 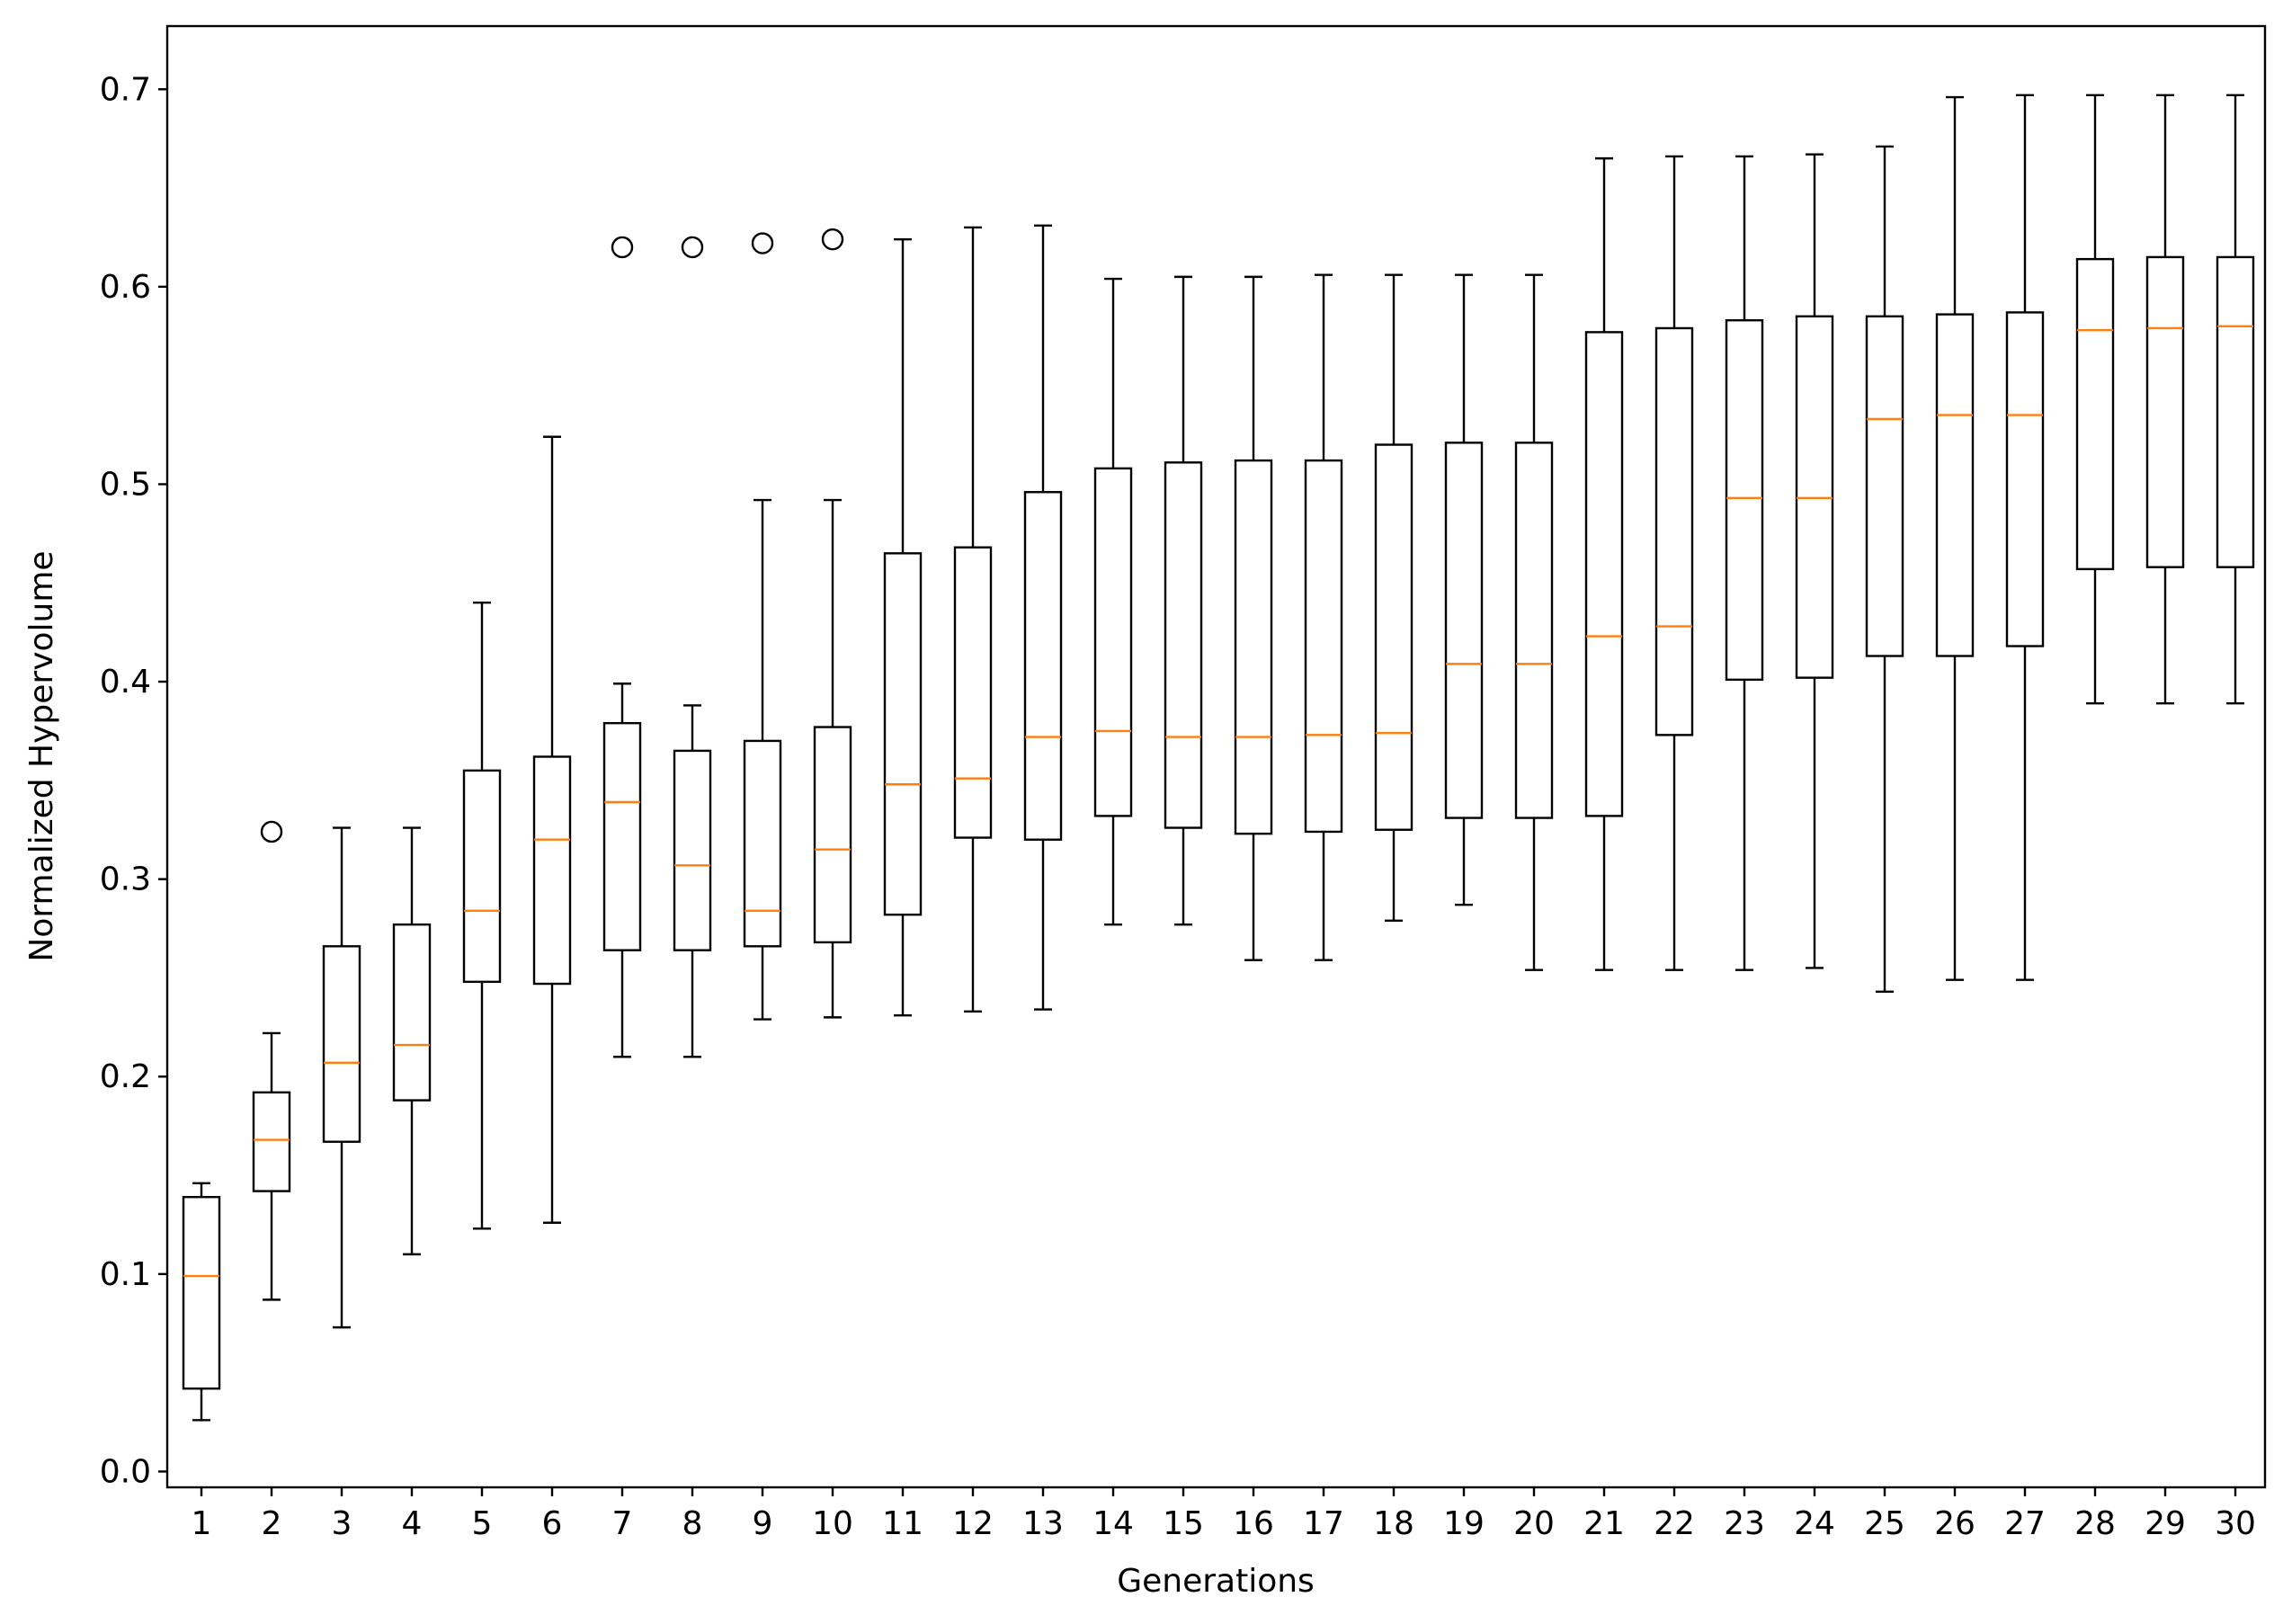 I want to click on x-tick-label-12: 12, so click(x=973, y=1523).